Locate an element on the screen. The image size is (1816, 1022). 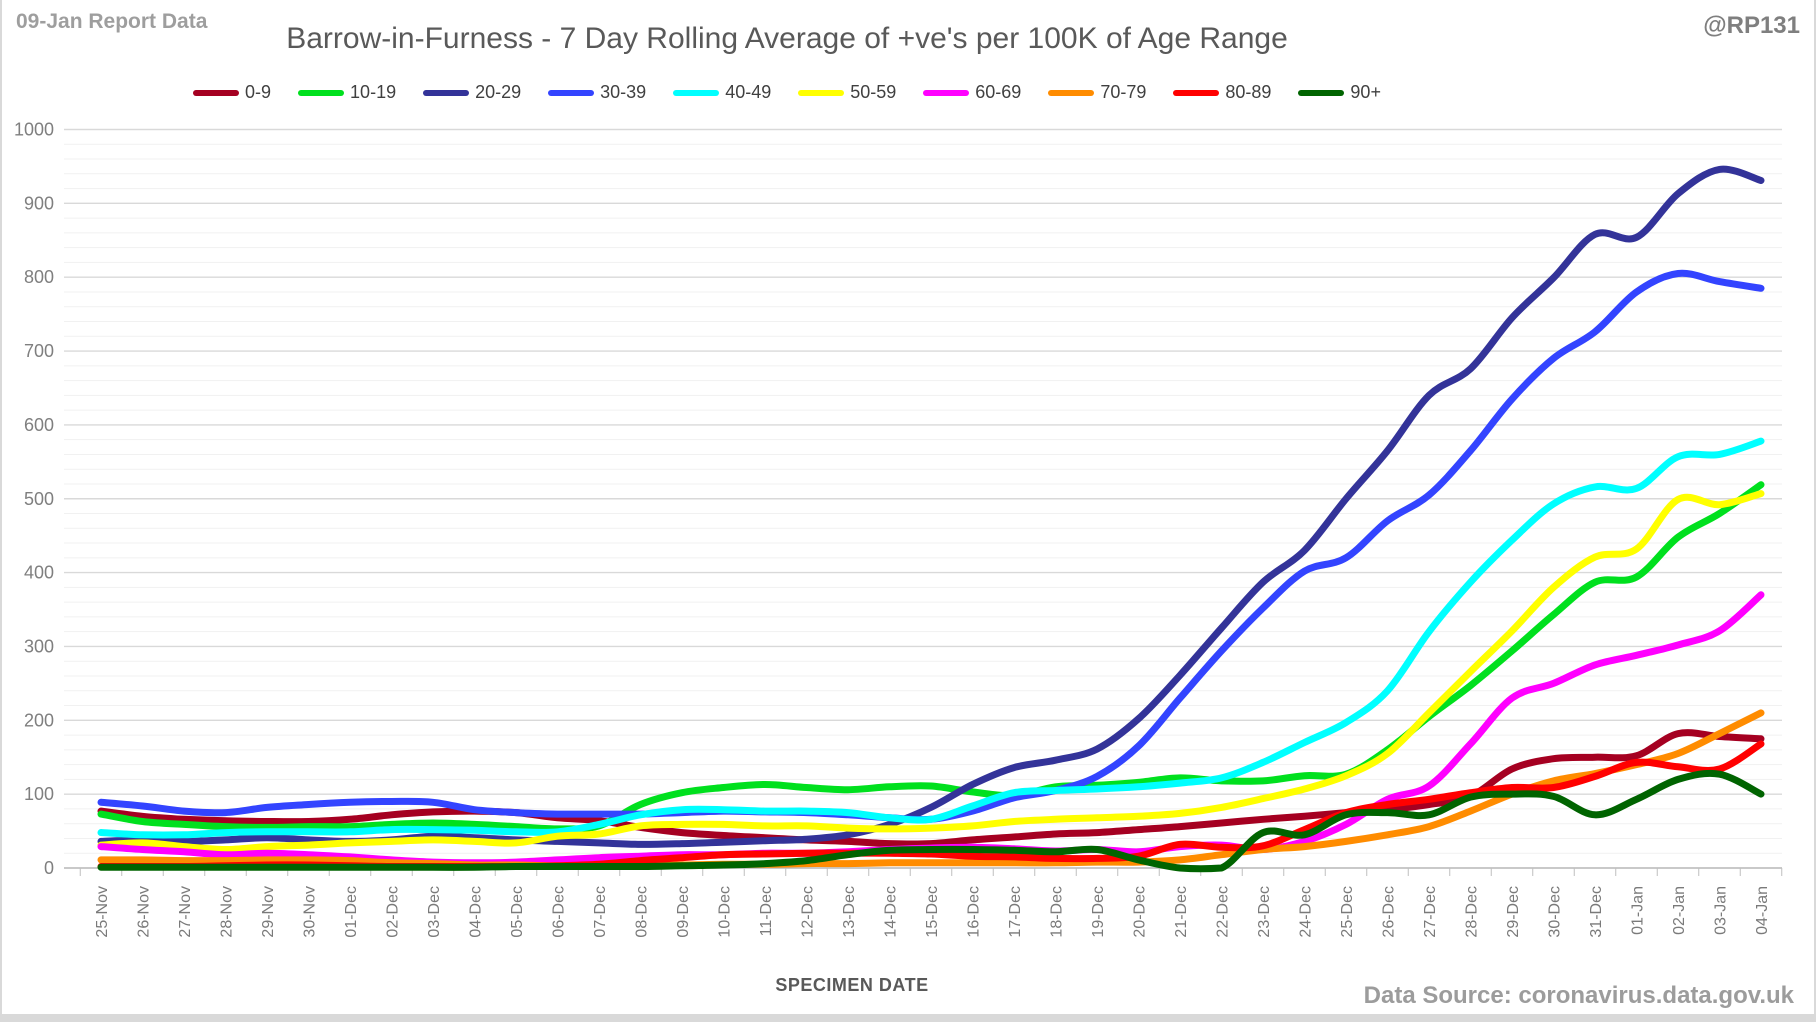
x-axis-tick-label: 17-Dec is located at coordinates (1015, 912).